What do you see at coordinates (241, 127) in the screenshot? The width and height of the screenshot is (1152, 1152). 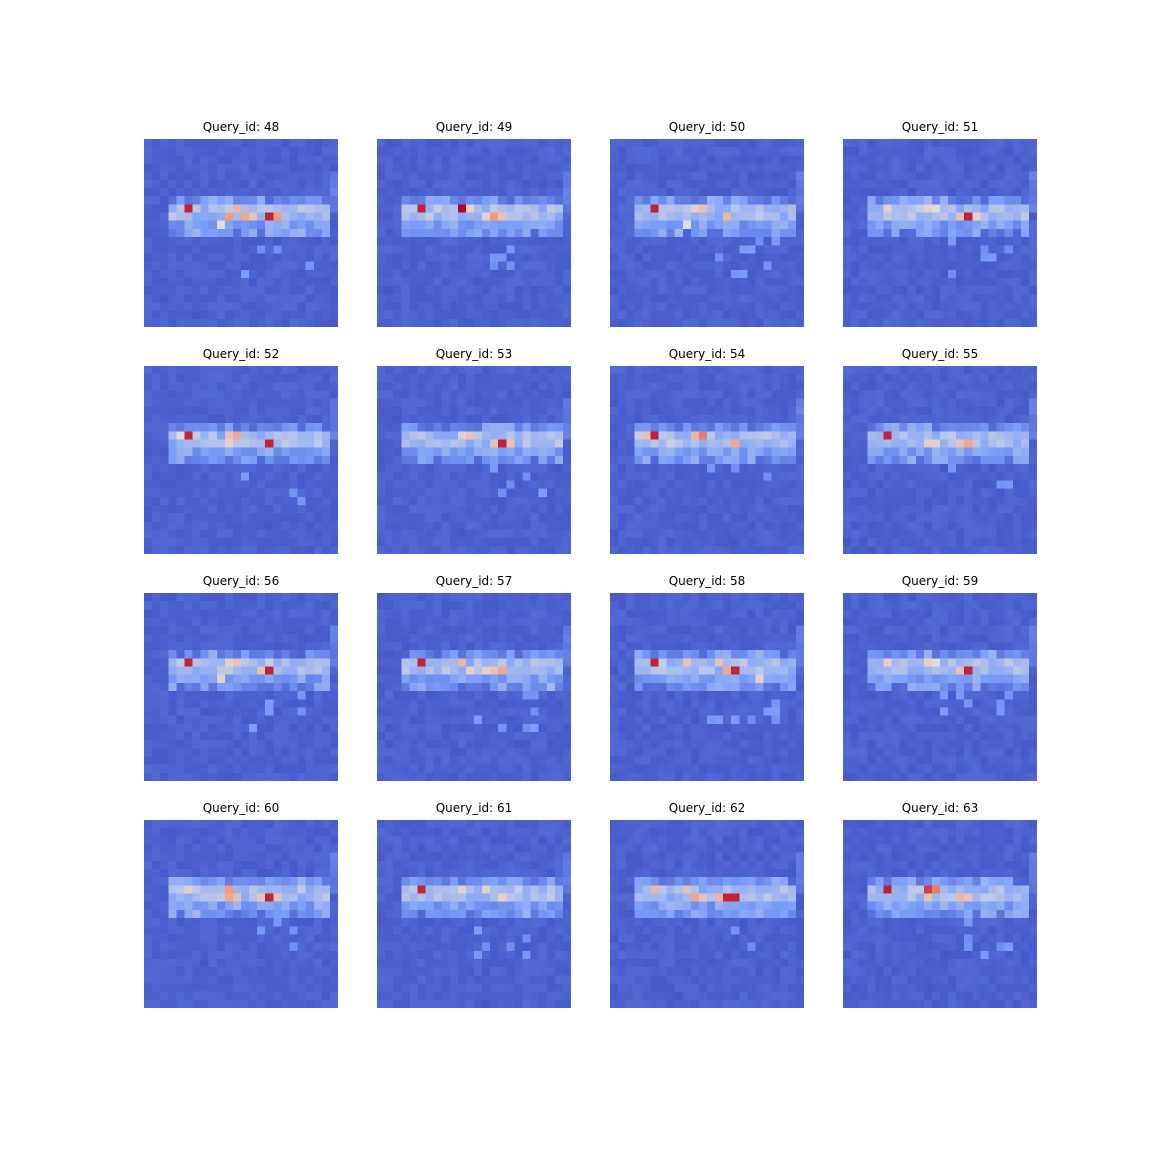 I see `panel-title: Query_id: 48` at bounding box center [241, 127].